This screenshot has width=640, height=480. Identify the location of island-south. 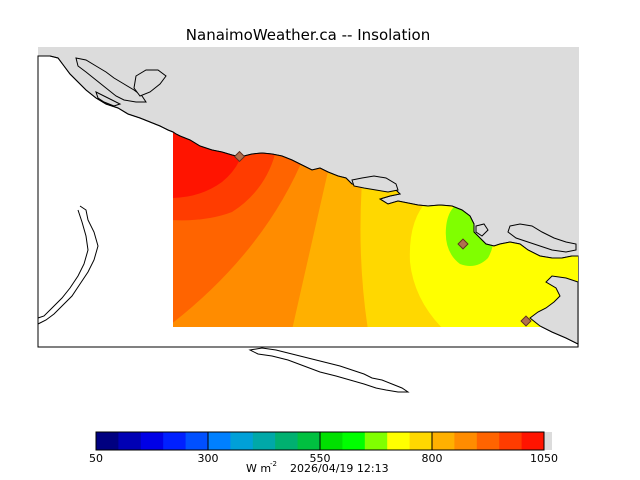
(329, 370).